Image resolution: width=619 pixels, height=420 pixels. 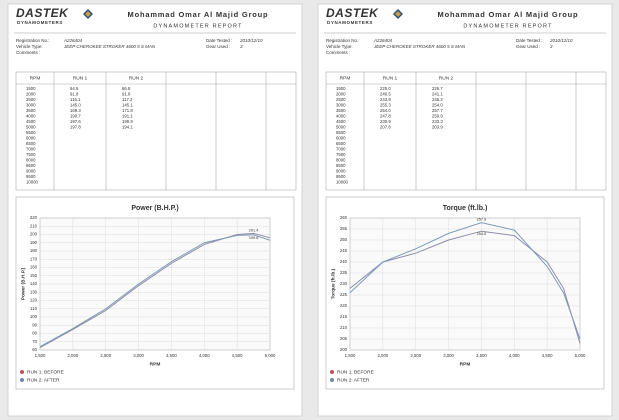 What do you see at coordinates (437, 116) in the screenshot?
I see `table-cell: 250.9` at bounding box center [437, 116].